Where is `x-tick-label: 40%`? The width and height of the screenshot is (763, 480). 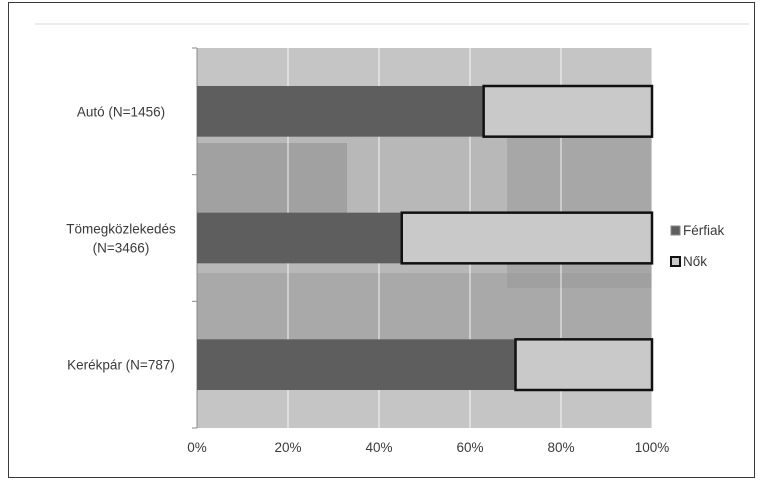
x-tick-label: 40% is located at coordinates (378, 447).